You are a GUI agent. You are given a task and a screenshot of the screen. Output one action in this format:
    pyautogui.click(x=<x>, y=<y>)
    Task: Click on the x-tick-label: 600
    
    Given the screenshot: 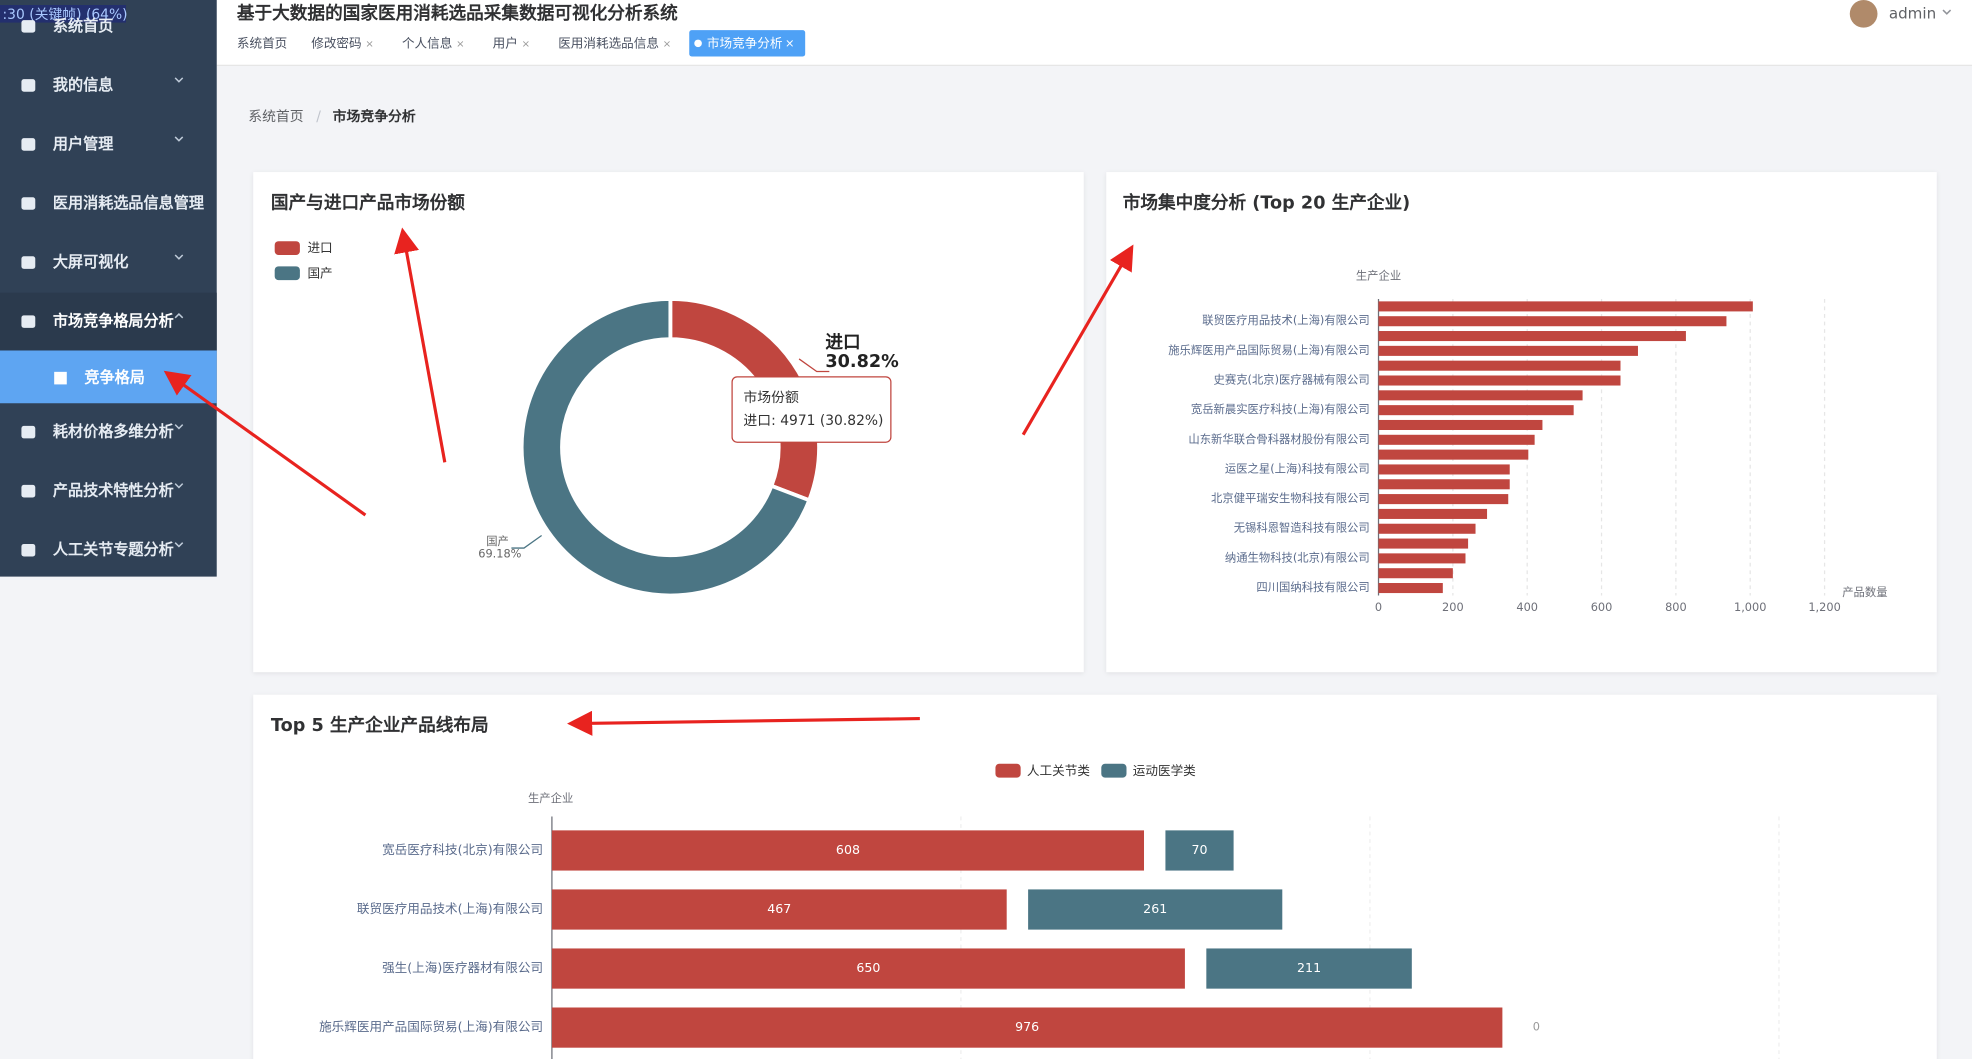 What is the action you would take?
    pyautogui.click(x=1602, y=607)
    